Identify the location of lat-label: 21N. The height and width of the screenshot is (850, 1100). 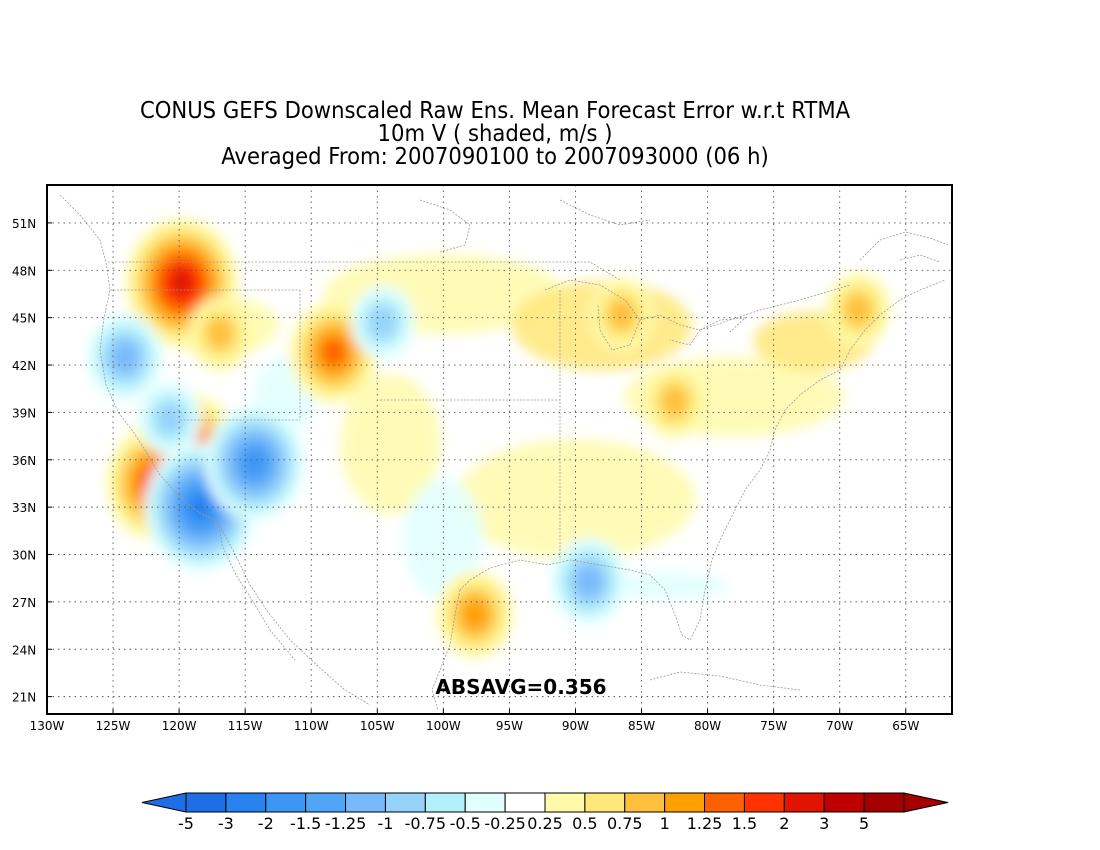
(24, 698).